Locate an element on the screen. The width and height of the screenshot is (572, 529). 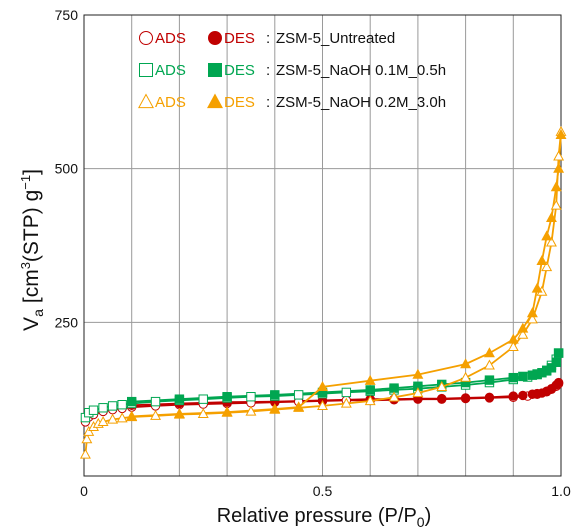
x-tick-label: 0 is located at coordinates (84, 491).